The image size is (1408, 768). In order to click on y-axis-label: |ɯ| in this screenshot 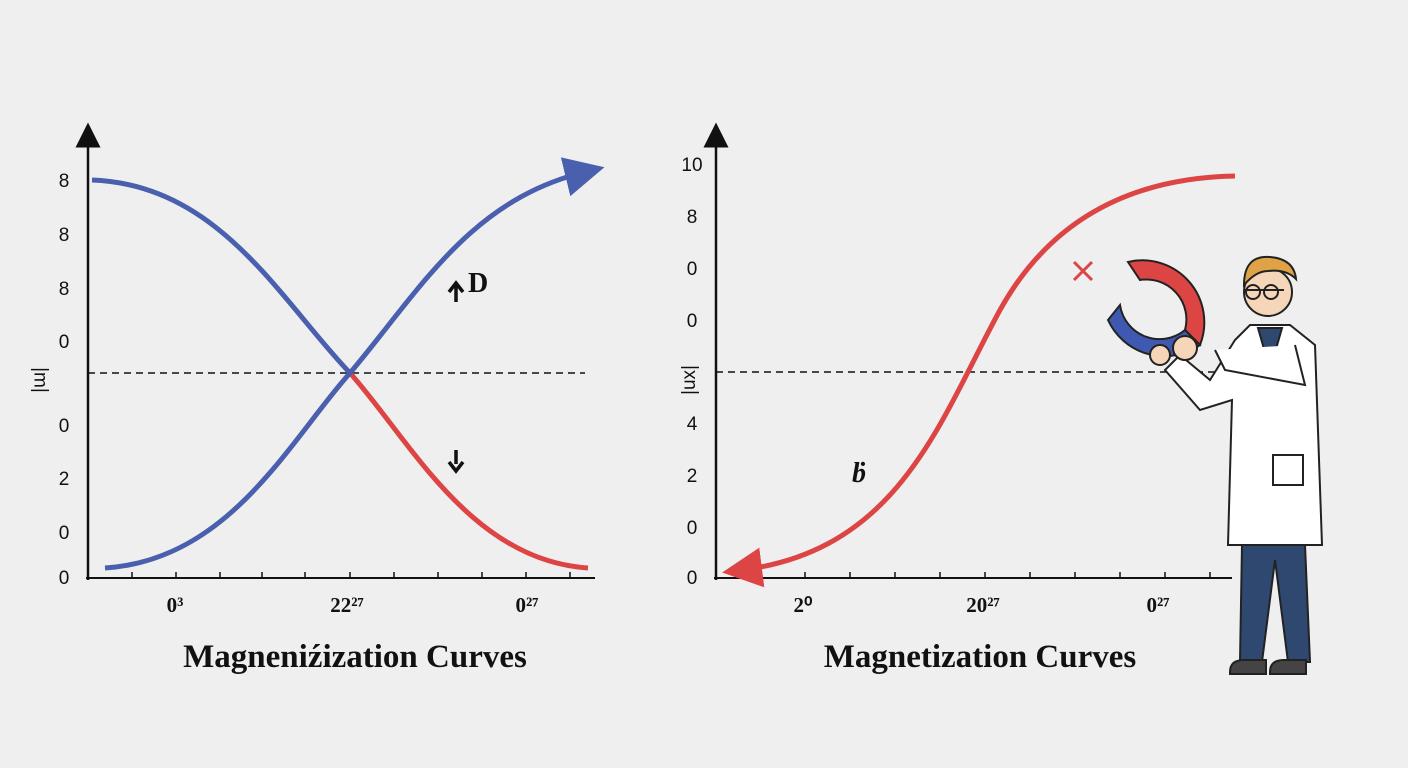, I will do `click(39, 380)`.